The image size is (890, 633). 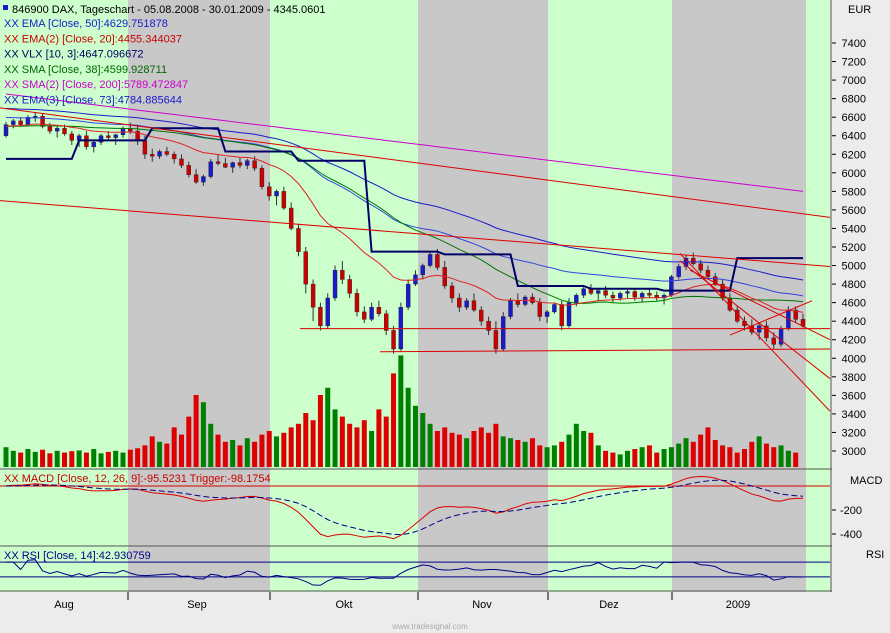 I want to click on legend-entry: XX EMA(3) [Close, 73]:4784.885644, so click(x=93, y=101).